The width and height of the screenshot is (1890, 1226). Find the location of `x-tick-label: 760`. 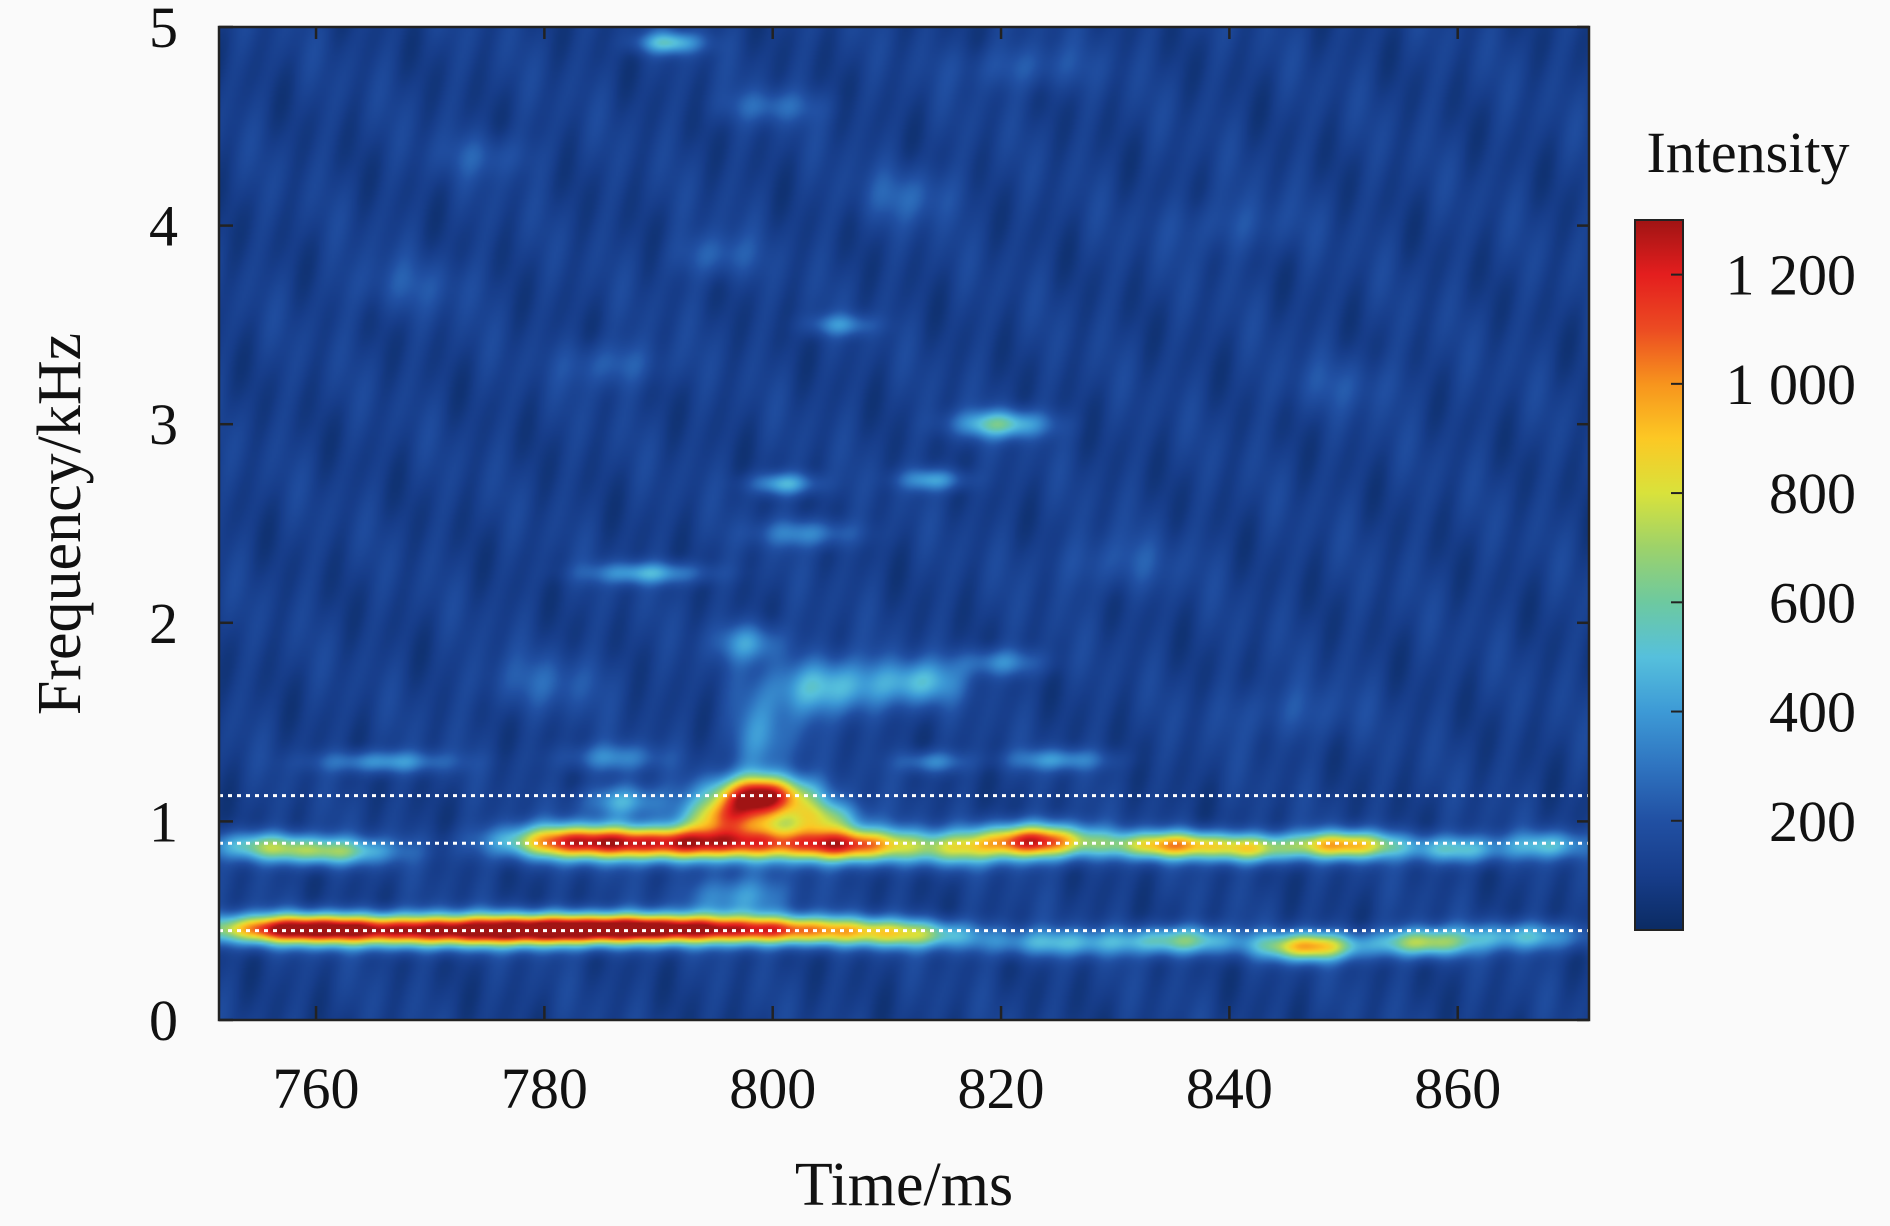

x-tick-label: 760 is located at coordinates (316, 1088).